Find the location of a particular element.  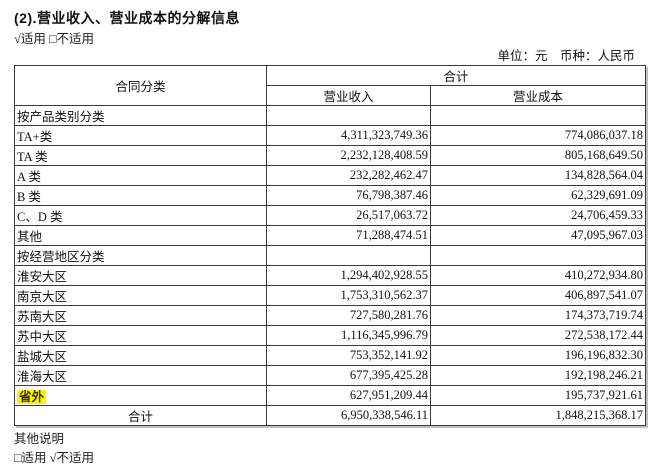

row-label: A 类 is located at coordinates (140, 175).